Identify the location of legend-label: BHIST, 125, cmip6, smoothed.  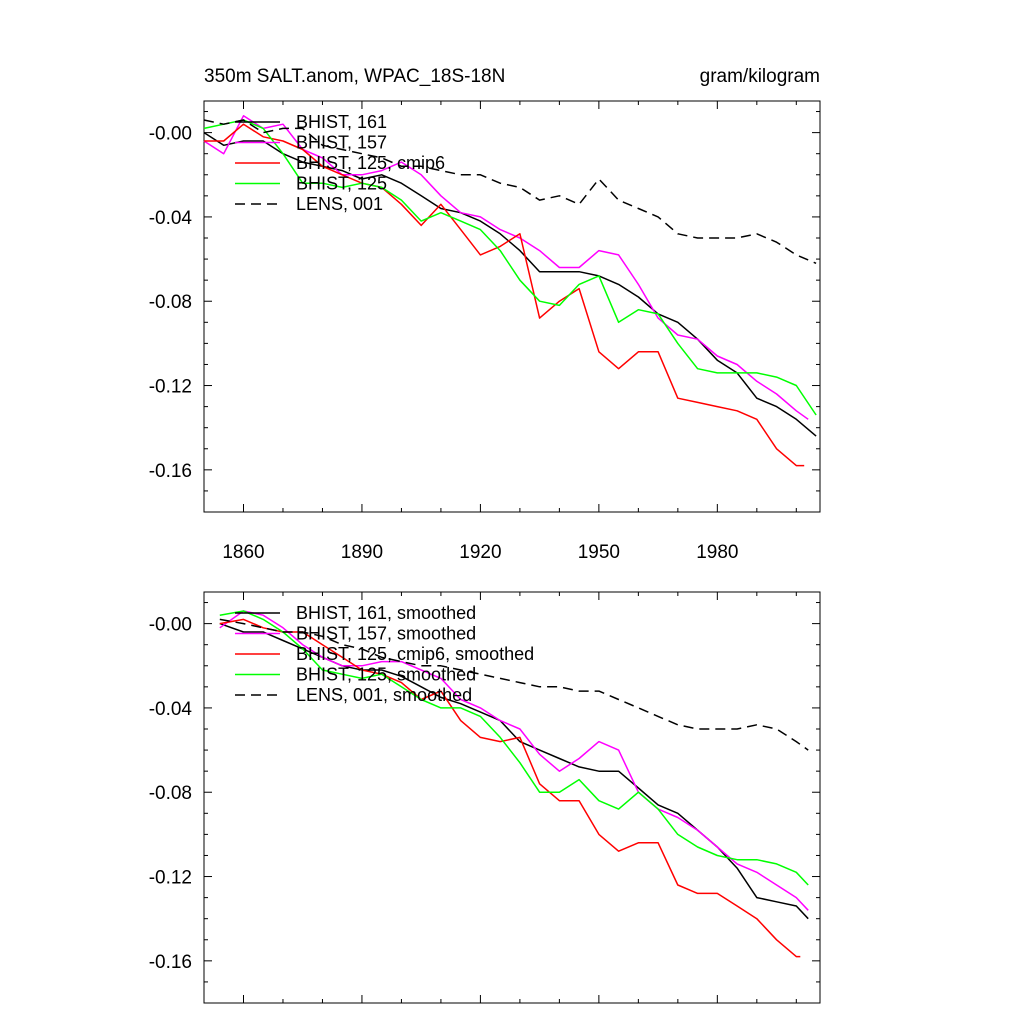
(415, 654).